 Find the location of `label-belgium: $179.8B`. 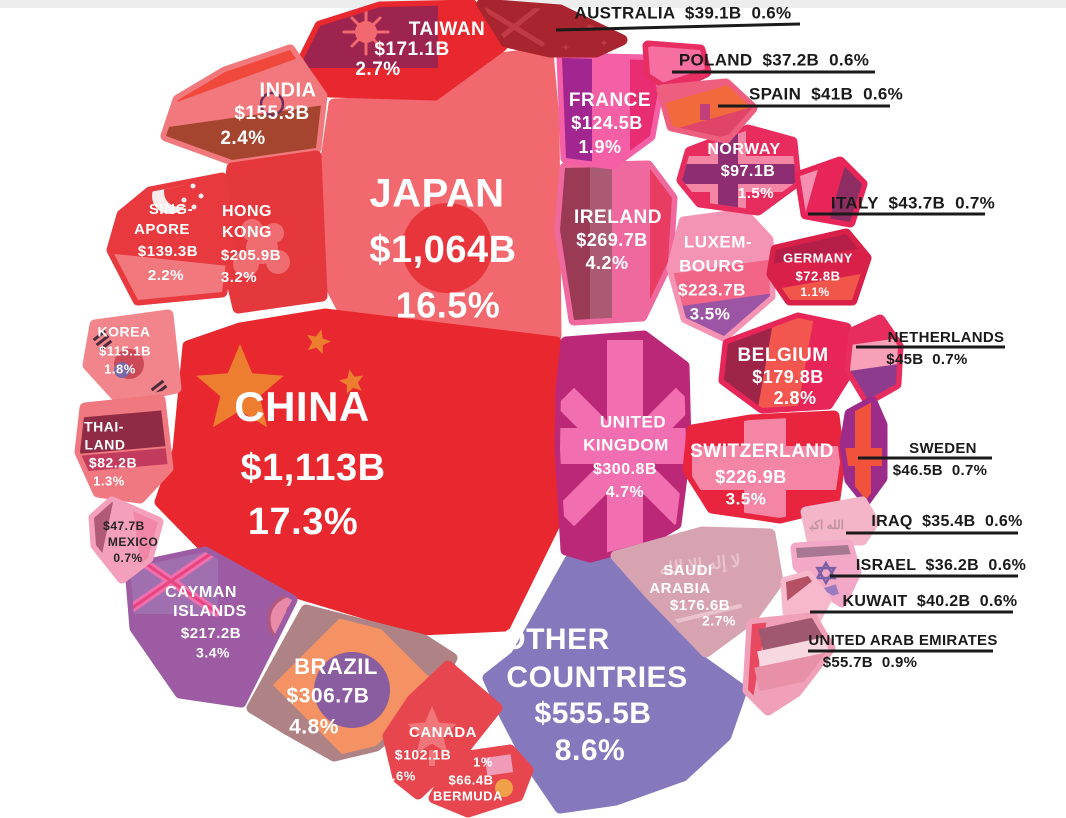

label-belgium: $179.8B is located at coordinates (788, 377).